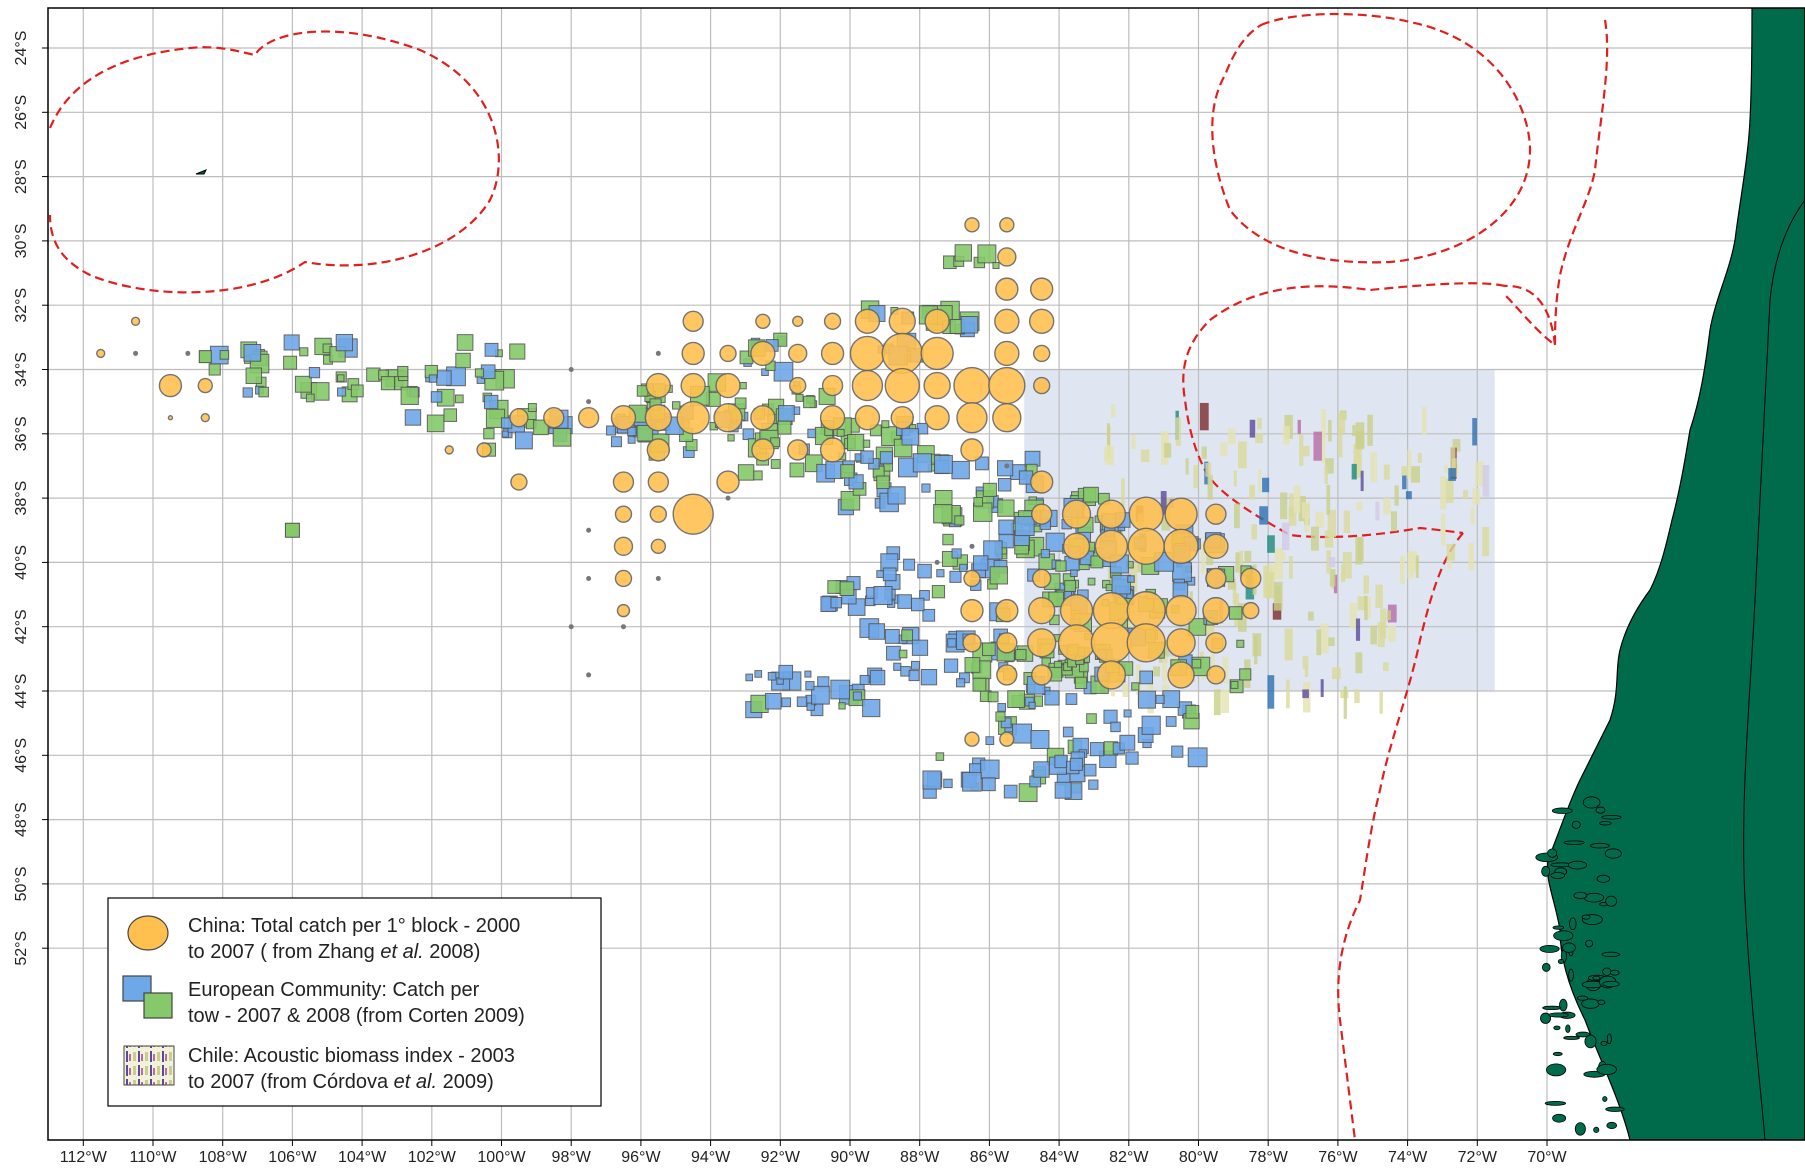 This screenshot has height=1168, width=1805. What do you see at coordinates (21, 498) in the screenshot?
I see `lat-tick-label: 38°S` at bounding box center [21, 498].